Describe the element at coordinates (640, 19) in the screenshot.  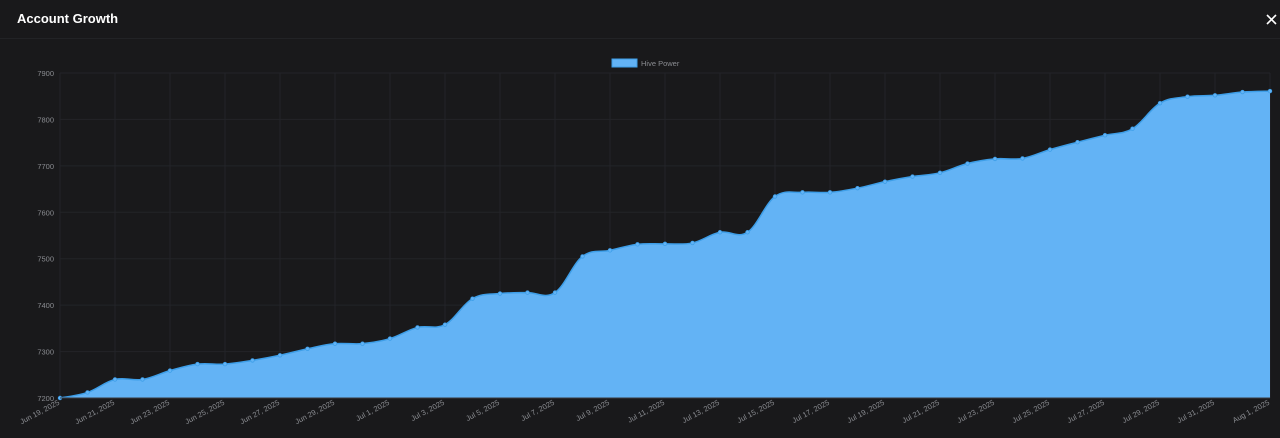
I see `modal-header: Account Growth` at that location.